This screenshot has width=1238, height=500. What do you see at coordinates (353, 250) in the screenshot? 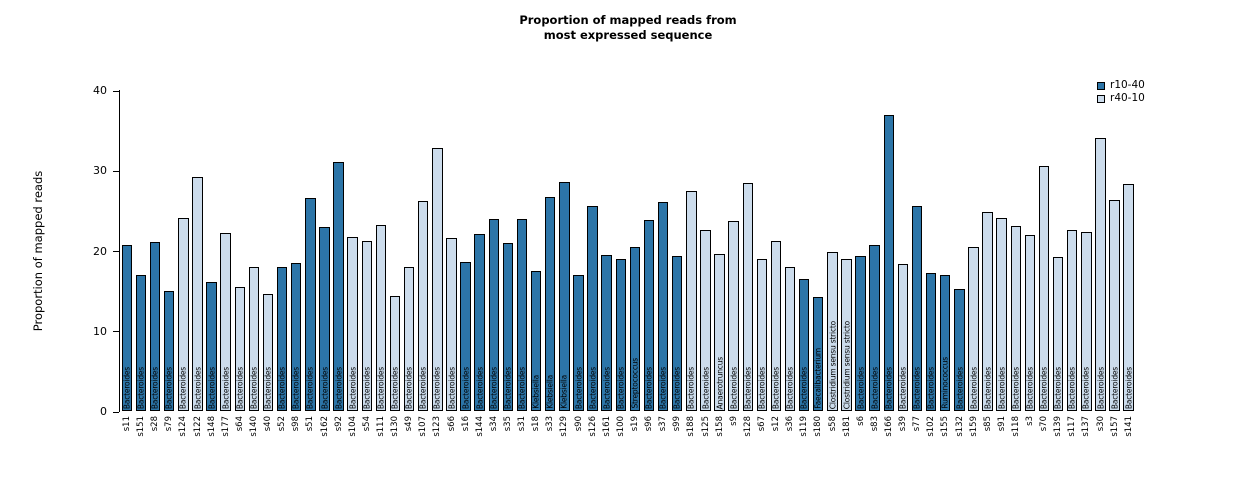
I see `bar-slot-s104: Bacteroides` at bounding box center [353, 250].